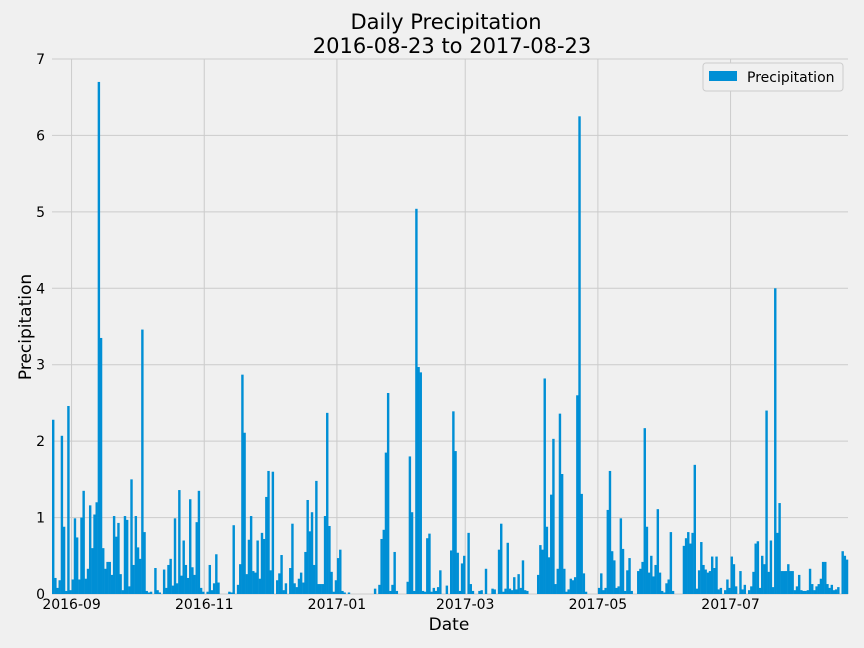 The height and width of the screenshot is (648, 864). What do you see at coordinates (449, 625) in the screenshot?
I see `x-axis-label: Date` at bounding box center [449, 625].